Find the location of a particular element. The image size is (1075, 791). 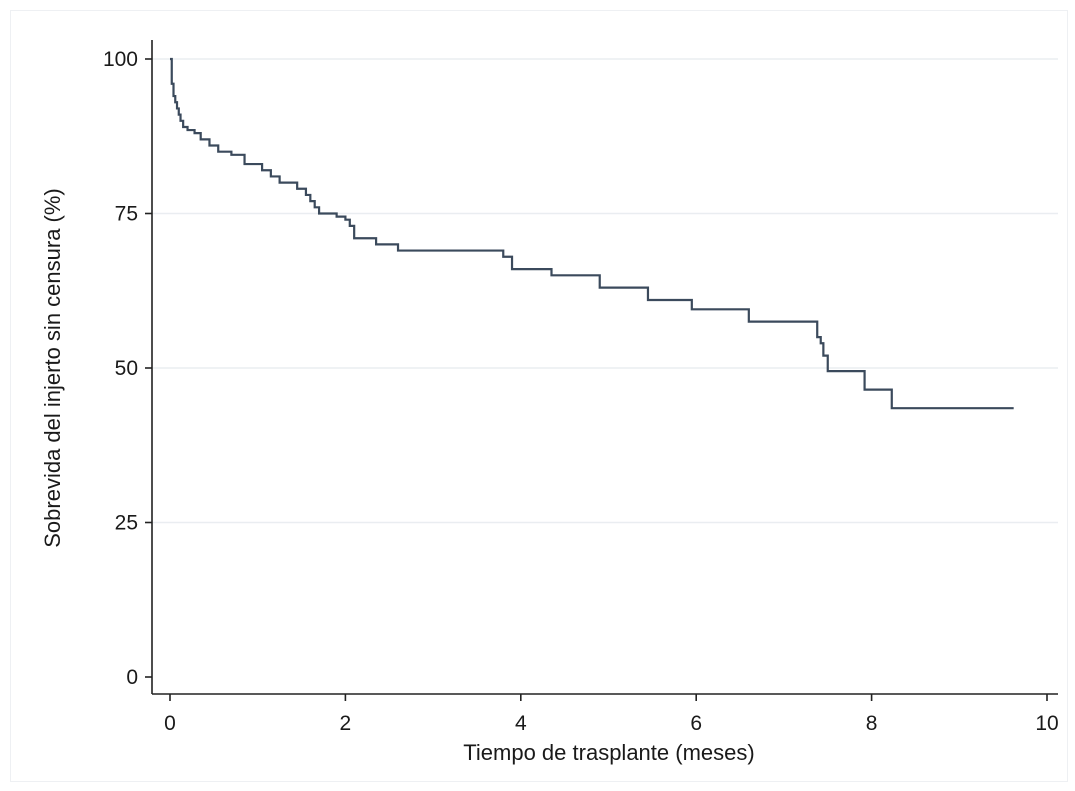

y-tick-label: 0 is located at coordinates (132, 677).